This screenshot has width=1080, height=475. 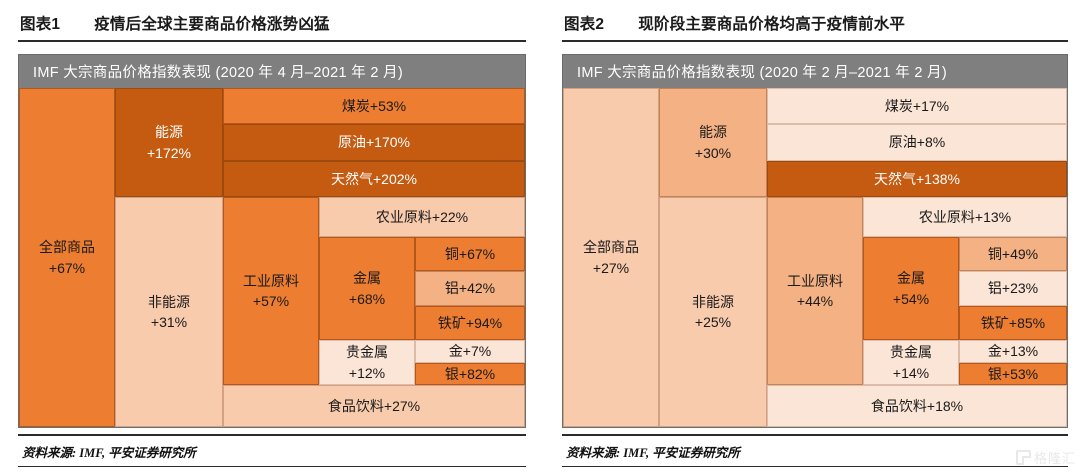 I want to click on cell-value: +17%, so click(x=931, y=106).